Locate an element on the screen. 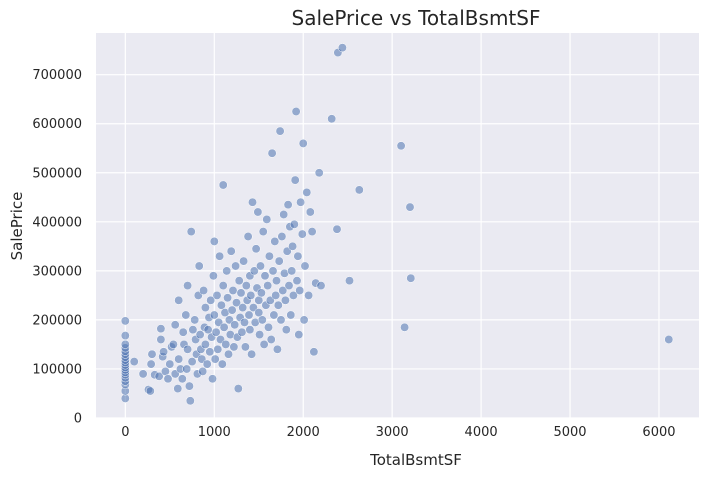 This screenshot has width=724, height=477. y-tick-label: 300000 is located at coordinates (57, 271).